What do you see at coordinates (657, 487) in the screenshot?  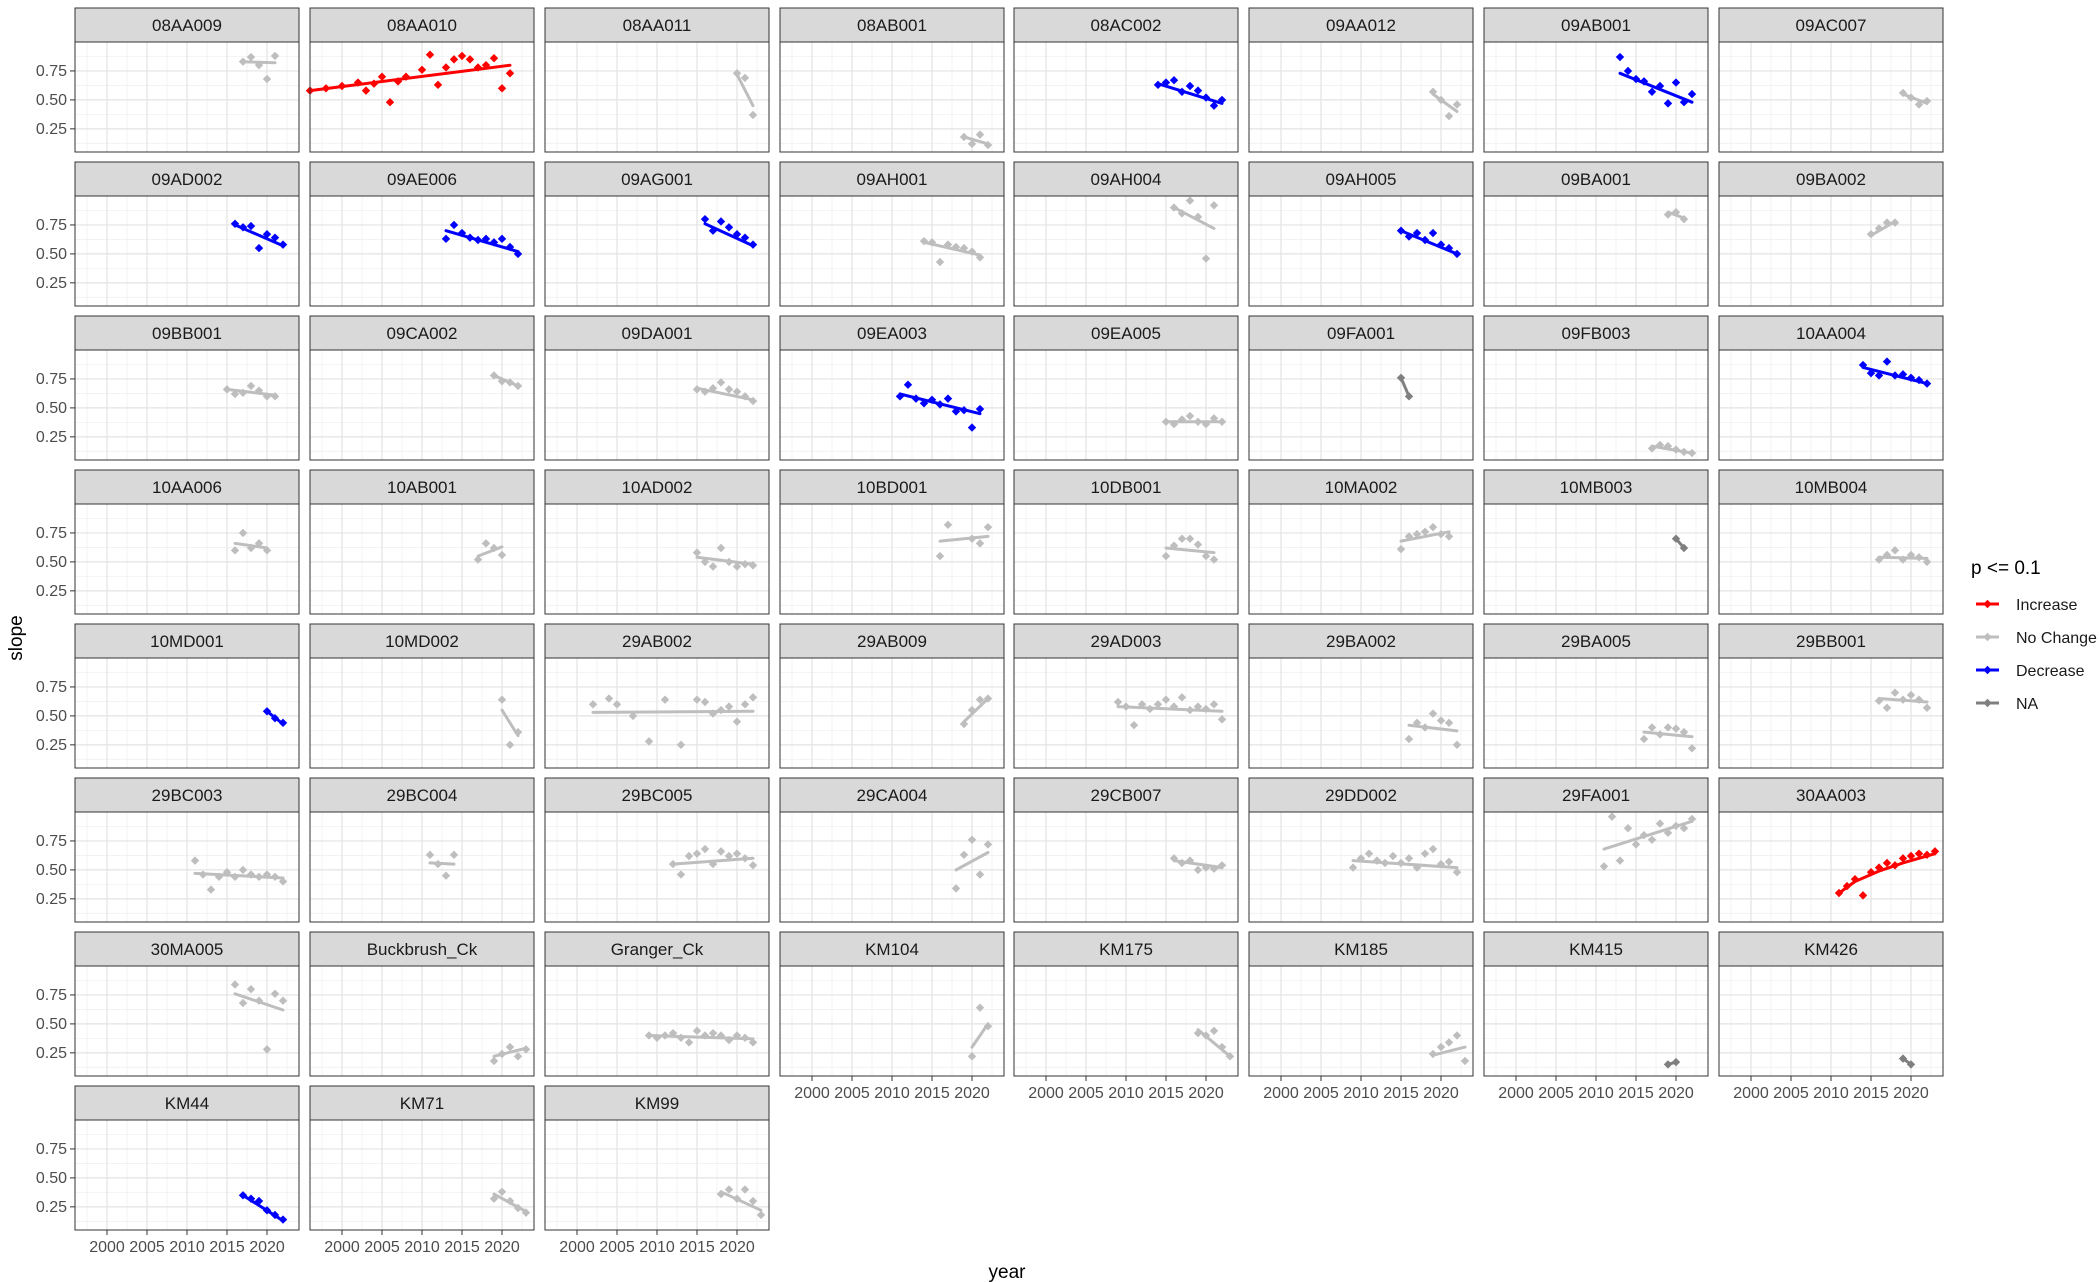 I see `facet-label: 10AD002` at bounding box center [657, 487].